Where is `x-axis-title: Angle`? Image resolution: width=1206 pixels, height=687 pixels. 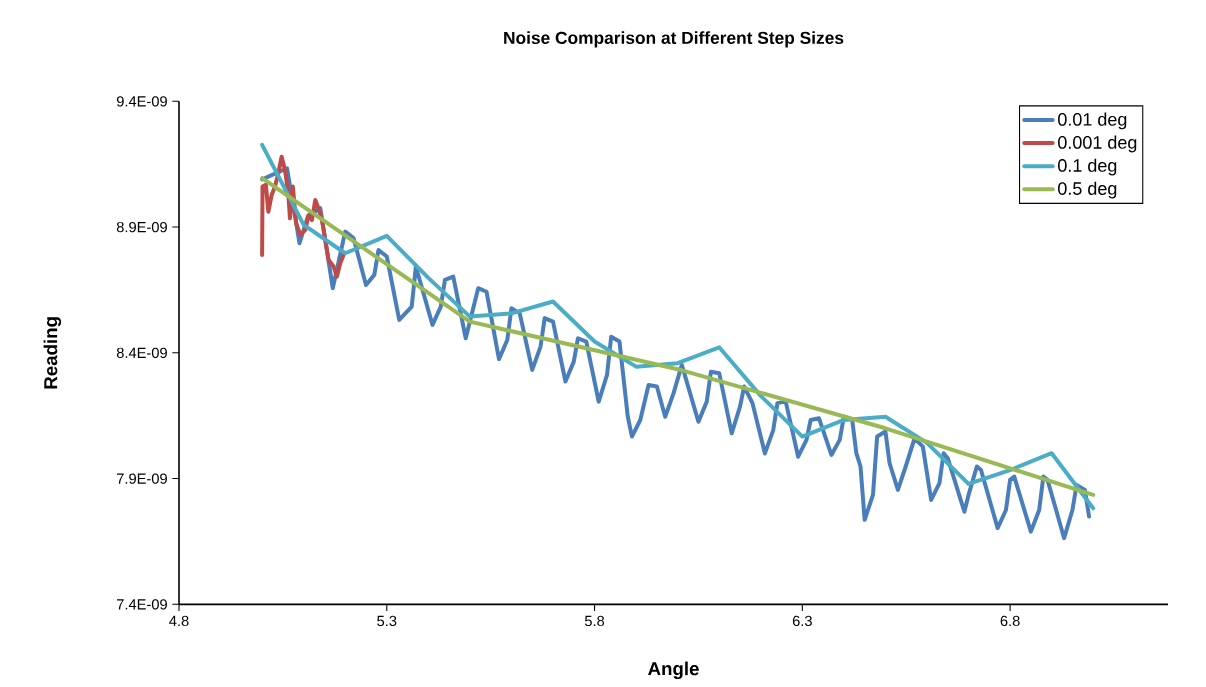
x-axis-title: Angle is located at coordinates (673, 670).